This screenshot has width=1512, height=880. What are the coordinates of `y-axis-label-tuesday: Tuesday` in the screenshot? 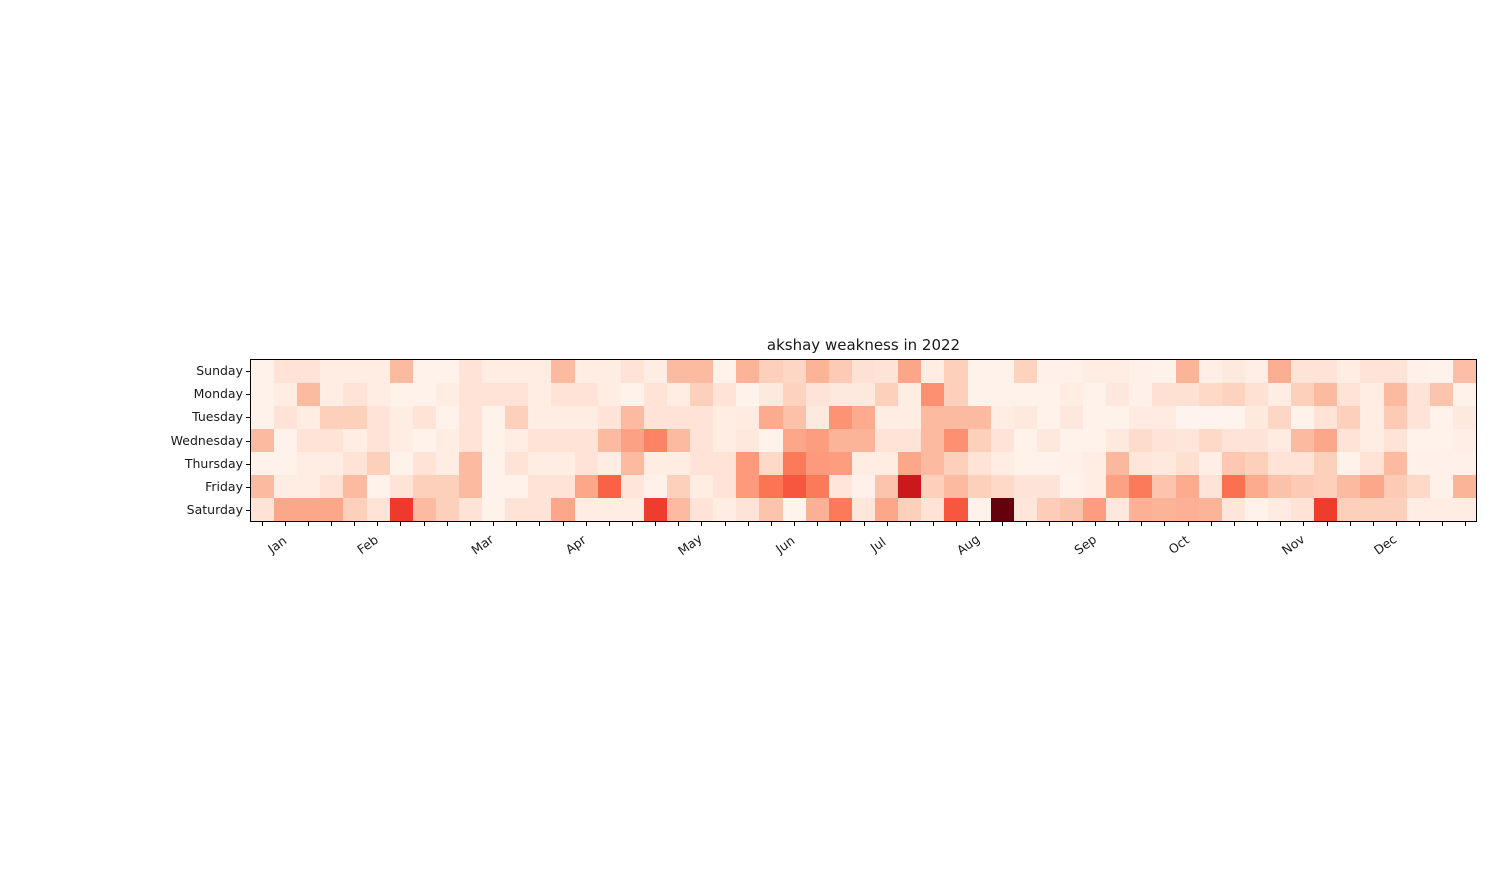 It's located at (217, 416).